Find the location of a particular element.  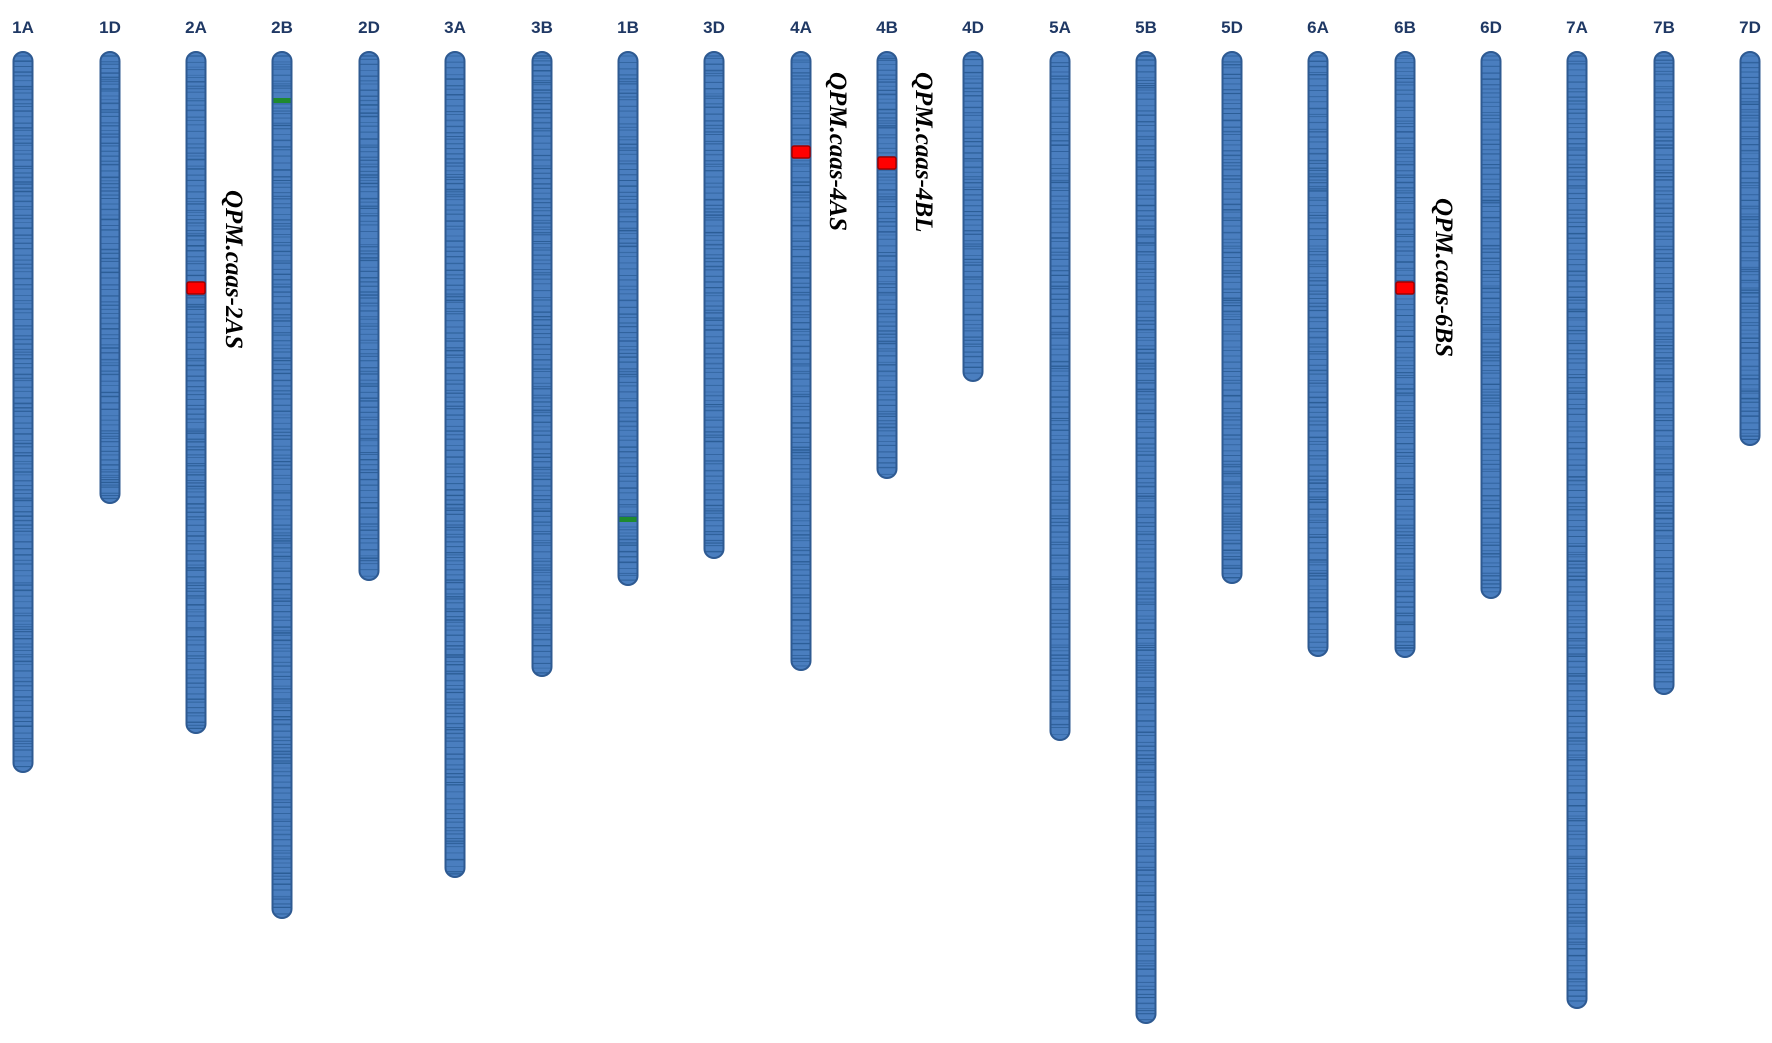

chromosome-7a: 7A is located at coordinates (1577, 513).